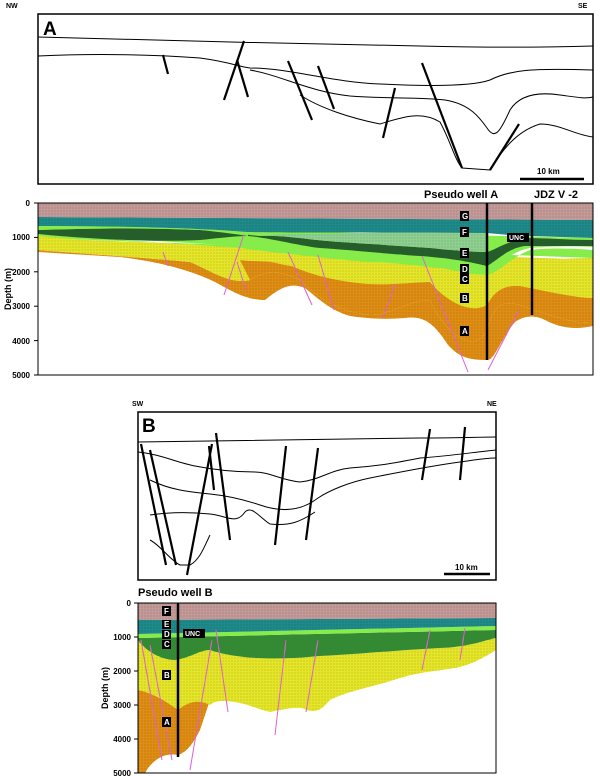 This screenshot has width=600, height=776. Describe the element at coordinates (105, 688) in the screenshot. I see `panel-b-depth-axis-label: Depth (m)` at that location.